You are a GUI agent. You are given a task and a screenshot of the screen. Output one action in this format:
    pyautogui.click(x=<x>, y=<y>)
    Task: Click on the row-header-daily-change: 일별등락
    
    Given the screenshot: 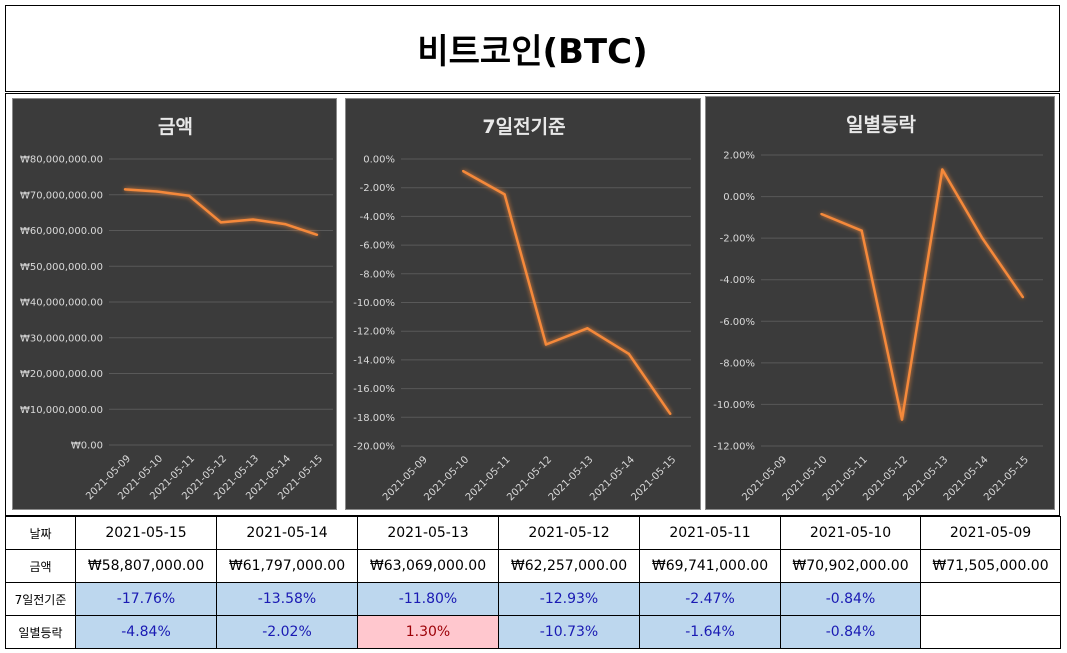 What is the action you would take?
    pyautogui.click(x=40, y=632)
    